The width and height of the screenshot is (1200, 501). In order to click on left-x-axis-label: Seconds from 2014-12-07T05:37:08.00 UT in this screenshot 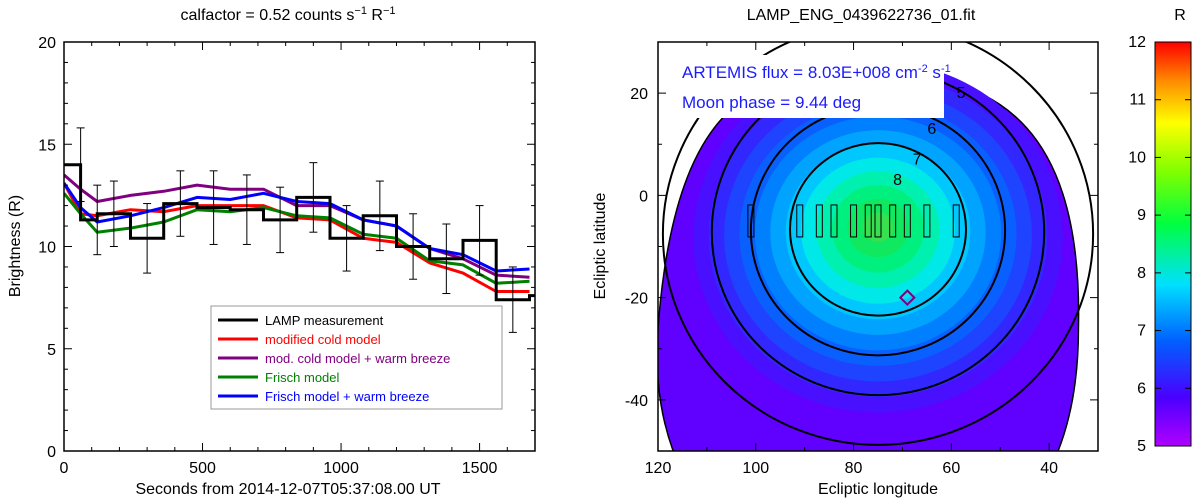, I will do `click(287, 489)`.